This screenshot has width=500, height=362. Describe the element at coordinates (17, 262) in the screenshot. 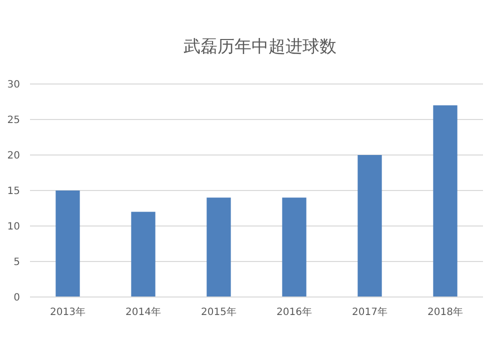

I see `y-tick-label: 5` at that location.